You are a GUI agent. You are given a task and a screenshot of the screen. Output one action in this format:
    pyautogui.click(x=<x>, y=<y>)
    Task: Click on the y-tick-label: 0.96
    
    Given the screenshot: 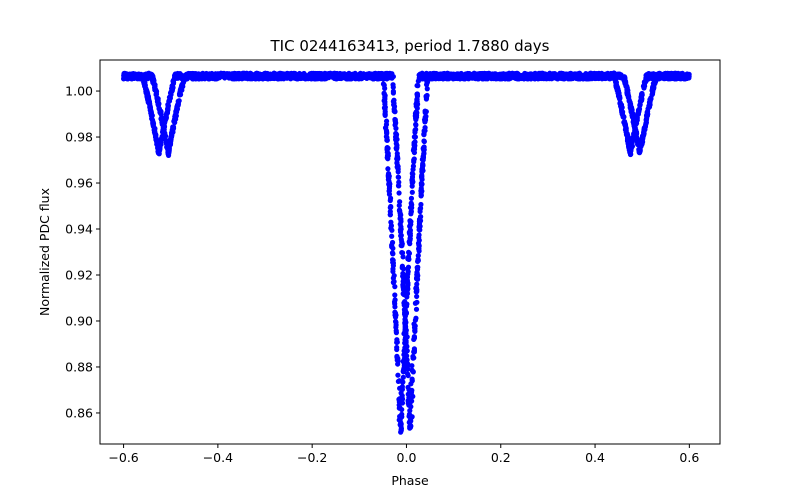 What is the action you would take?
    pyautogui.click(x=79, y=183)
    